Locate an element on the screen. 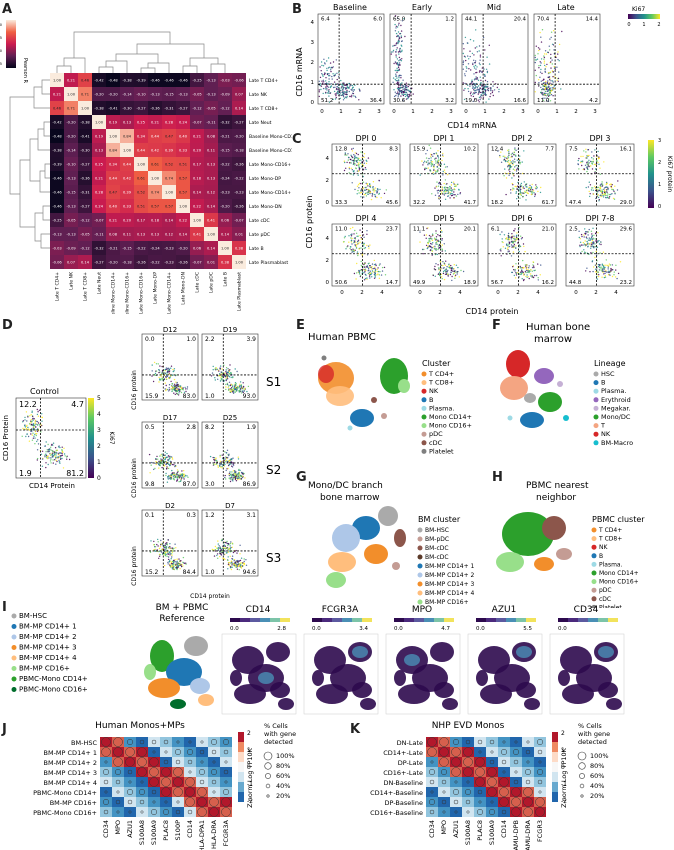 The height and width of the screenshot is (850, 674). heatmap-col-label: Late Mono-CD14+ is located at coordinates (170, 293).